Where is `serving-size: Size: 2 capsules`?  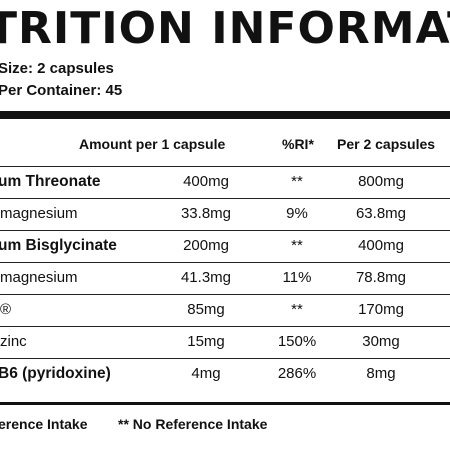
serving-size: Size: 2 capsules is located at coordinates (57, 68).